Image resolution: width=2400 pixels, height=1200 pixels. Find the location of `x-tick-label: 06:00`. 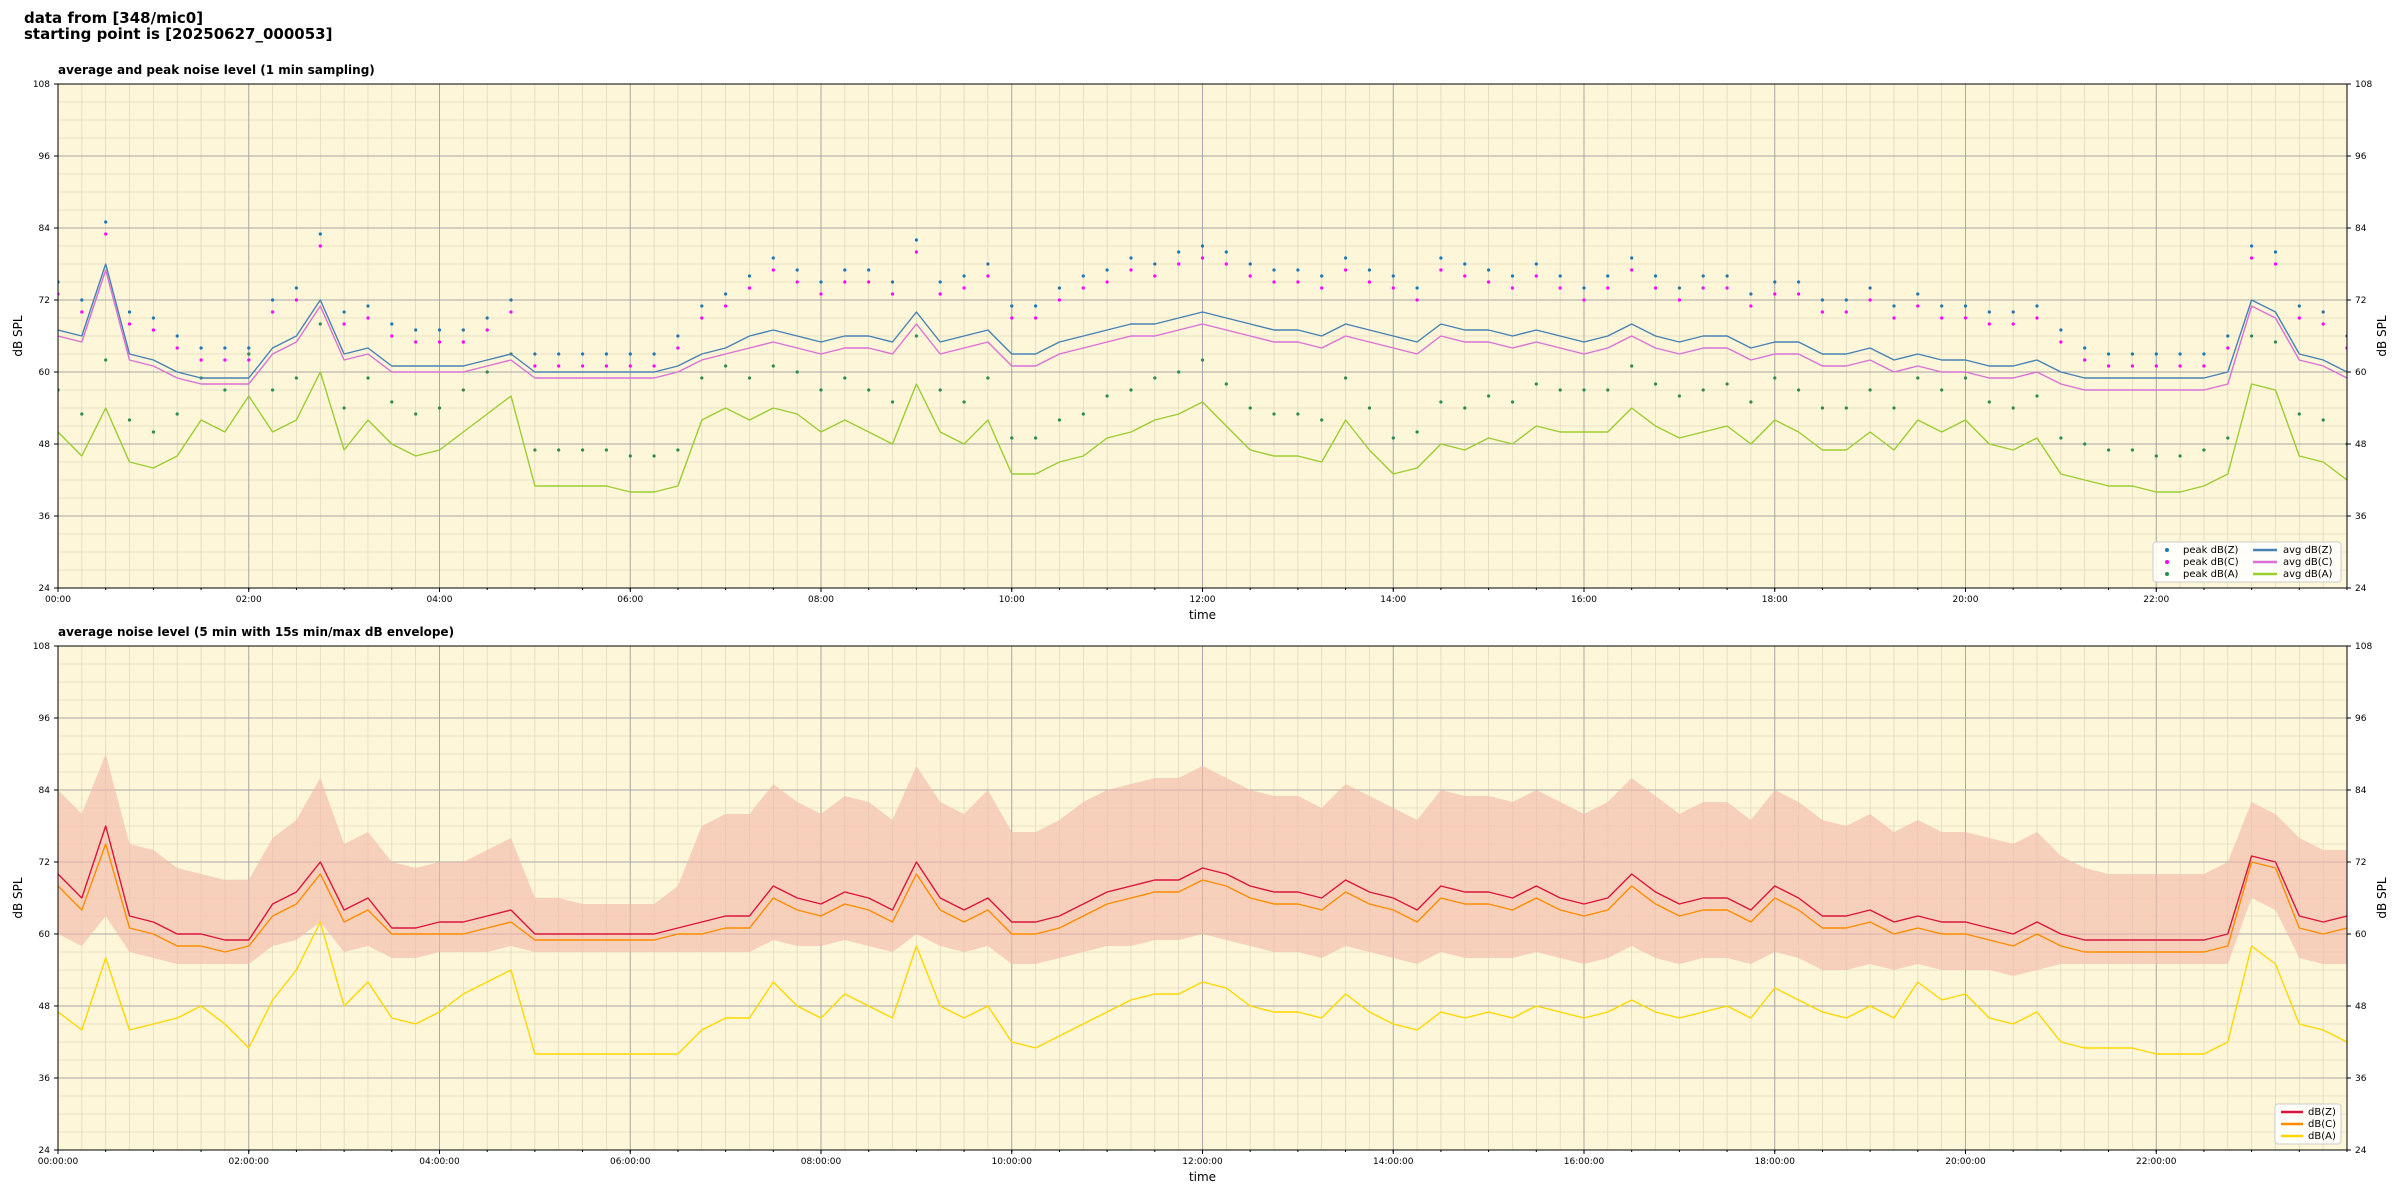

x-tick-label: 06:00 is located at coordinates (630, 600).